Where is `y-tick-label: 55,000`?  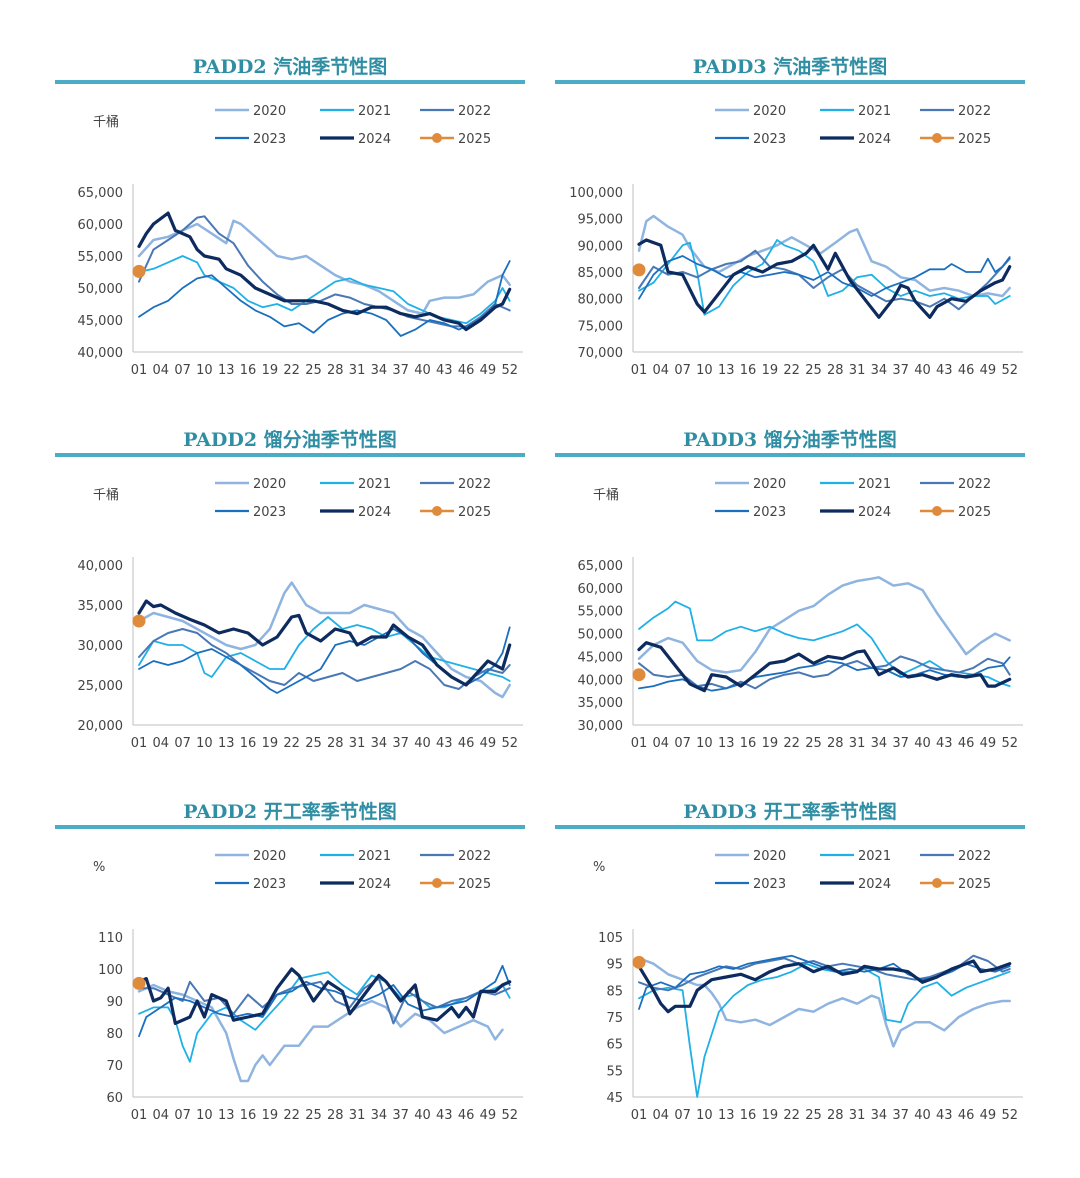 y-tick-label: 55,000 is located at coordinates (101, 257).